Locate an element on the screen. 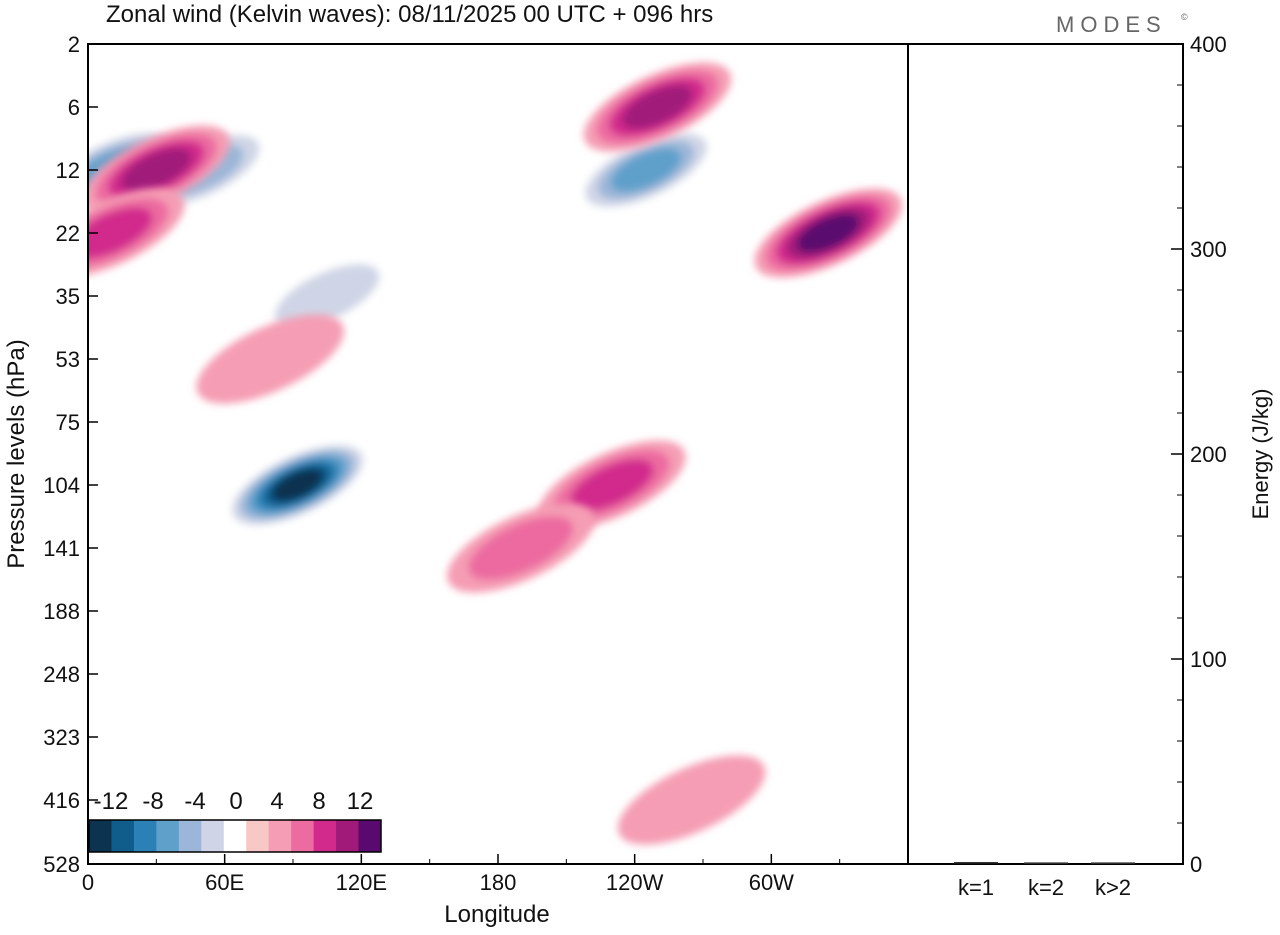 This screenshot has height=935, width=1280. pressure-tick-label: 22 is located at coordinates (68, 233).